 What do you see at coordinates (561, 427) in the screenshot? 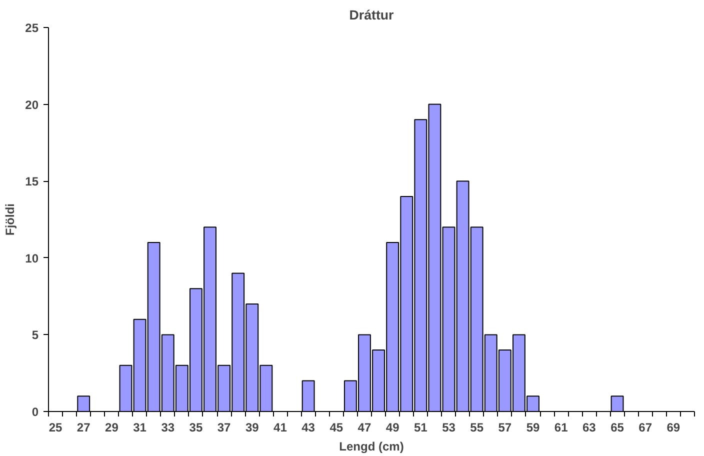
I see `x-tick-label: 61` at bounding box center [561, 427].